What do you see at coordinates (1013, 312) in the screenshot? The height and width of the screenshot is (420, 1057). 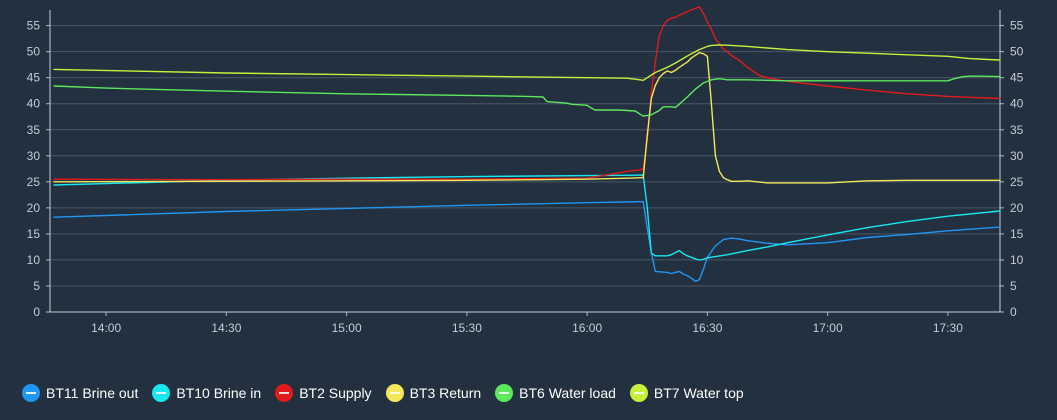 I see `y-tick-label-right: 0` at bounding box center [1013, 312].